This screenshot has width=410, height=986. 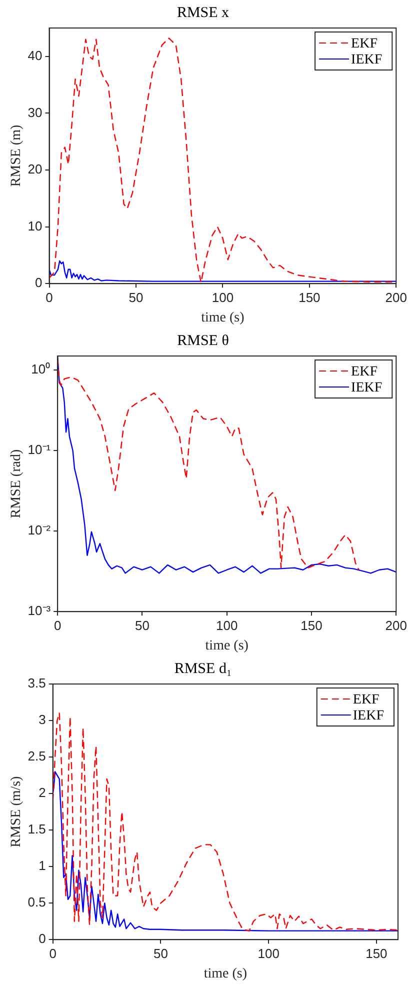 I want to click on y-tick-label: 1, so click(x=42, y=866).